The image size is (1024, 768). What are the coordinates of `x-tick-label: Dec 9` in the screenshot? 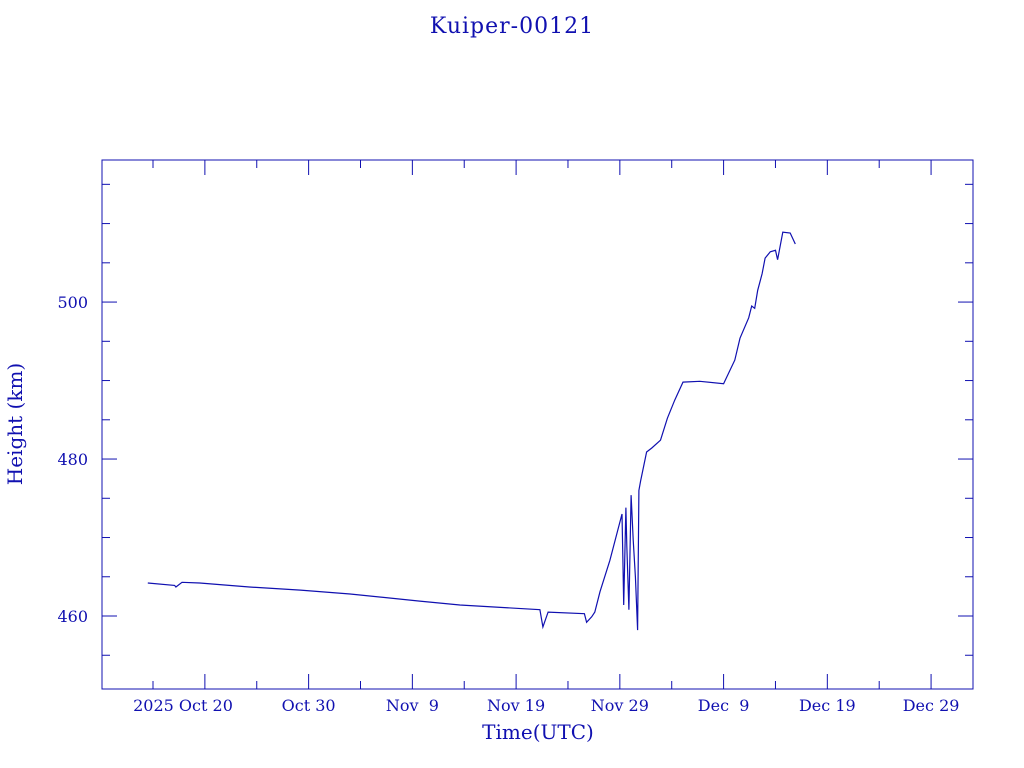 It's located at (724, 705).